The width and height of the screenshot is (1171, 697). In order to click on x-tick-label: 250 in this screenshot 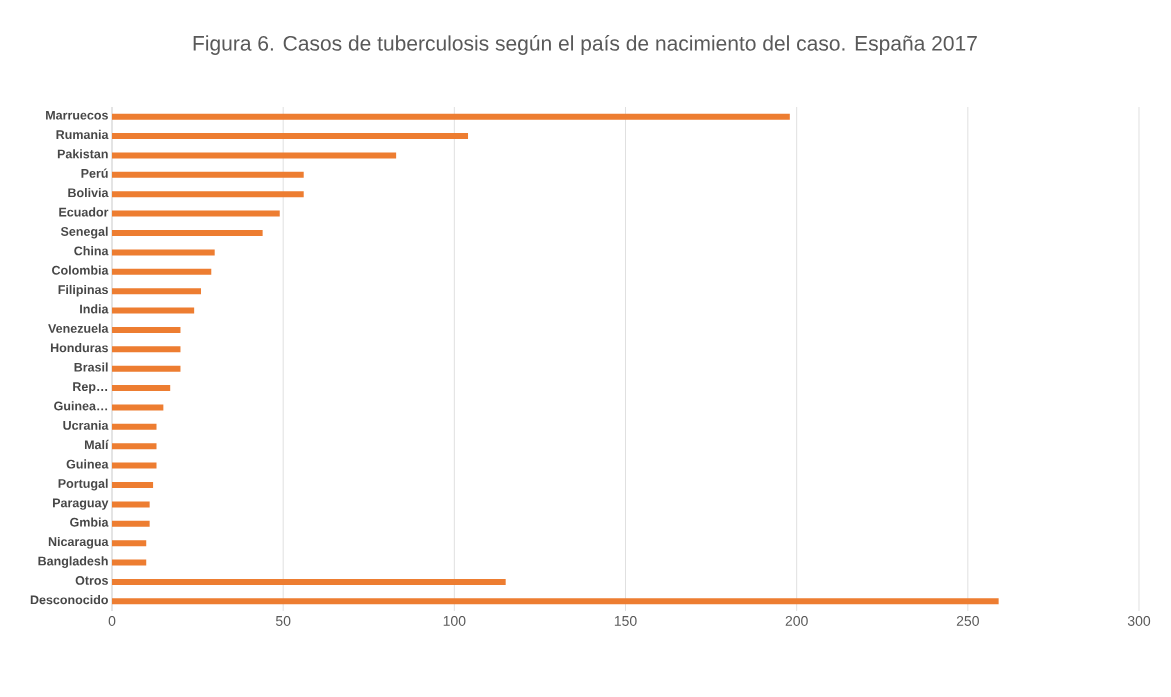, I will do `click(967, 620)`.